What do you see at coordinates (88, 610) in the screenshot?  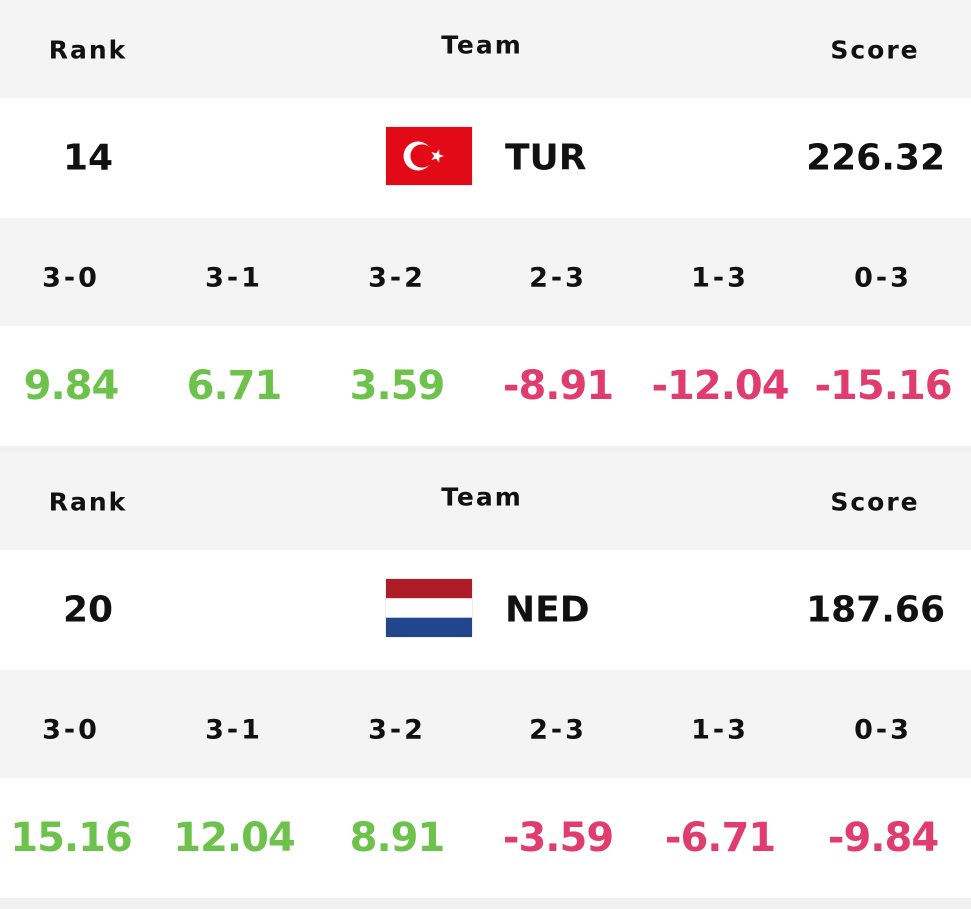 I see `rank: 20` at bounding box center [88, 610].